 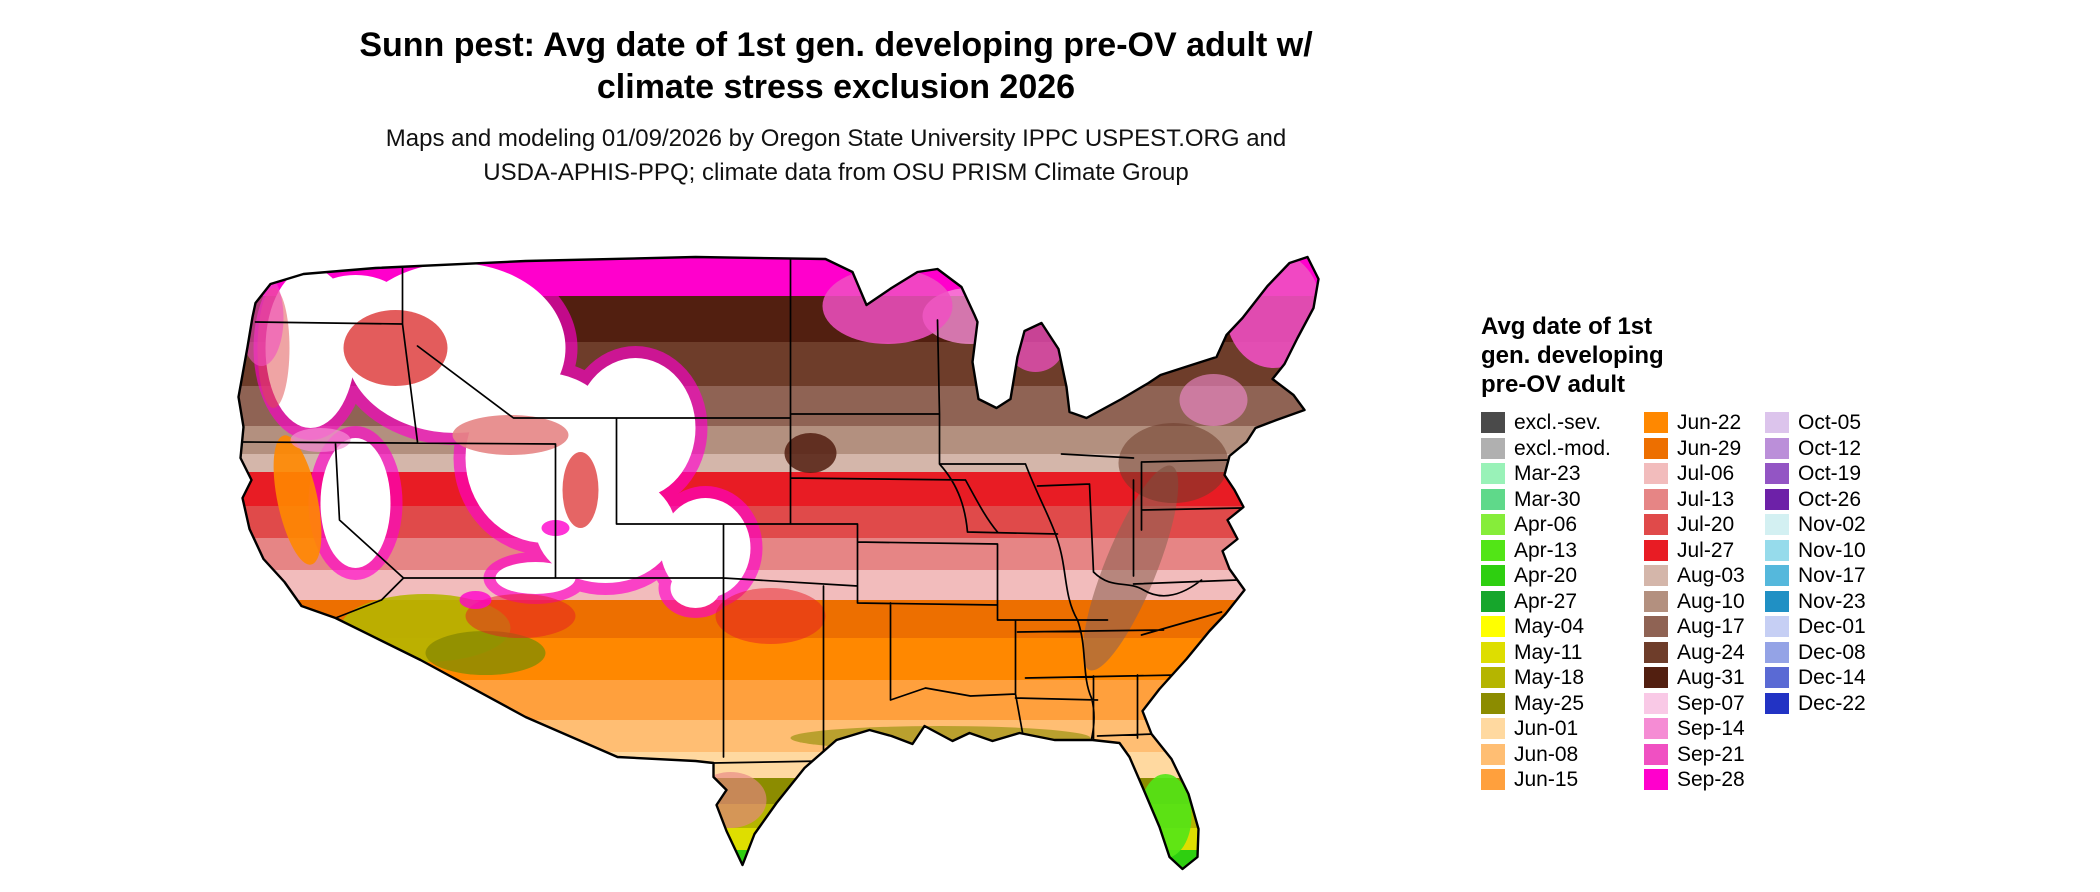 What do you see at coordinates (1830, 499) in the screenshot?
I see `legend-label: Oct-26` at bounding box center [1830, 499].